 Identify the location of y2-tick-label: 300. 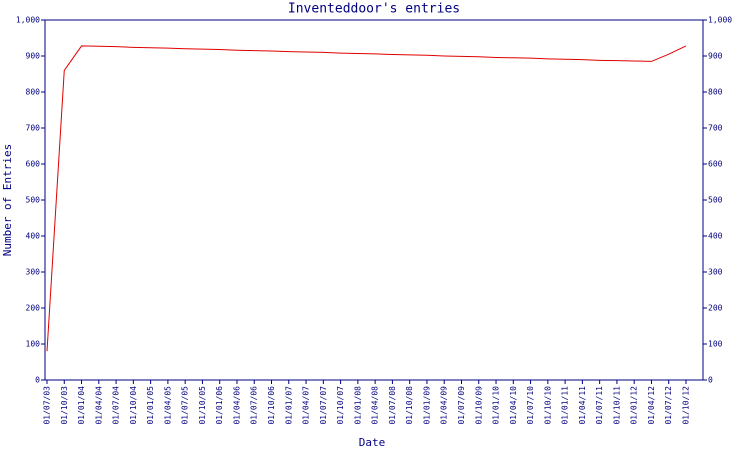
(715, 272).